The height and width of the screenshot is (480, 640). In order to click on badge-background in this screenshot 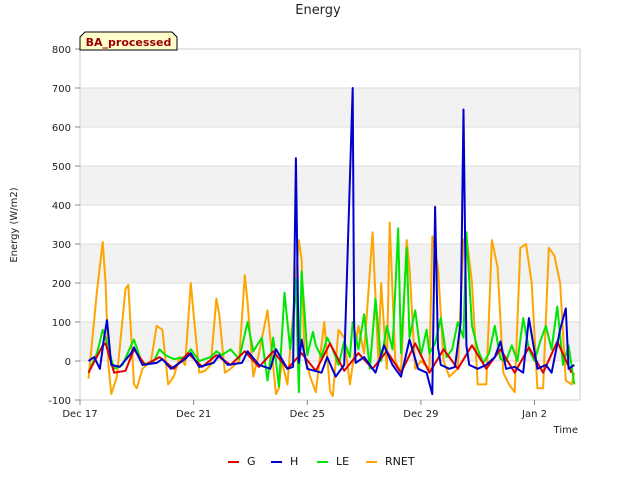, I will do `click(128, 41)`.